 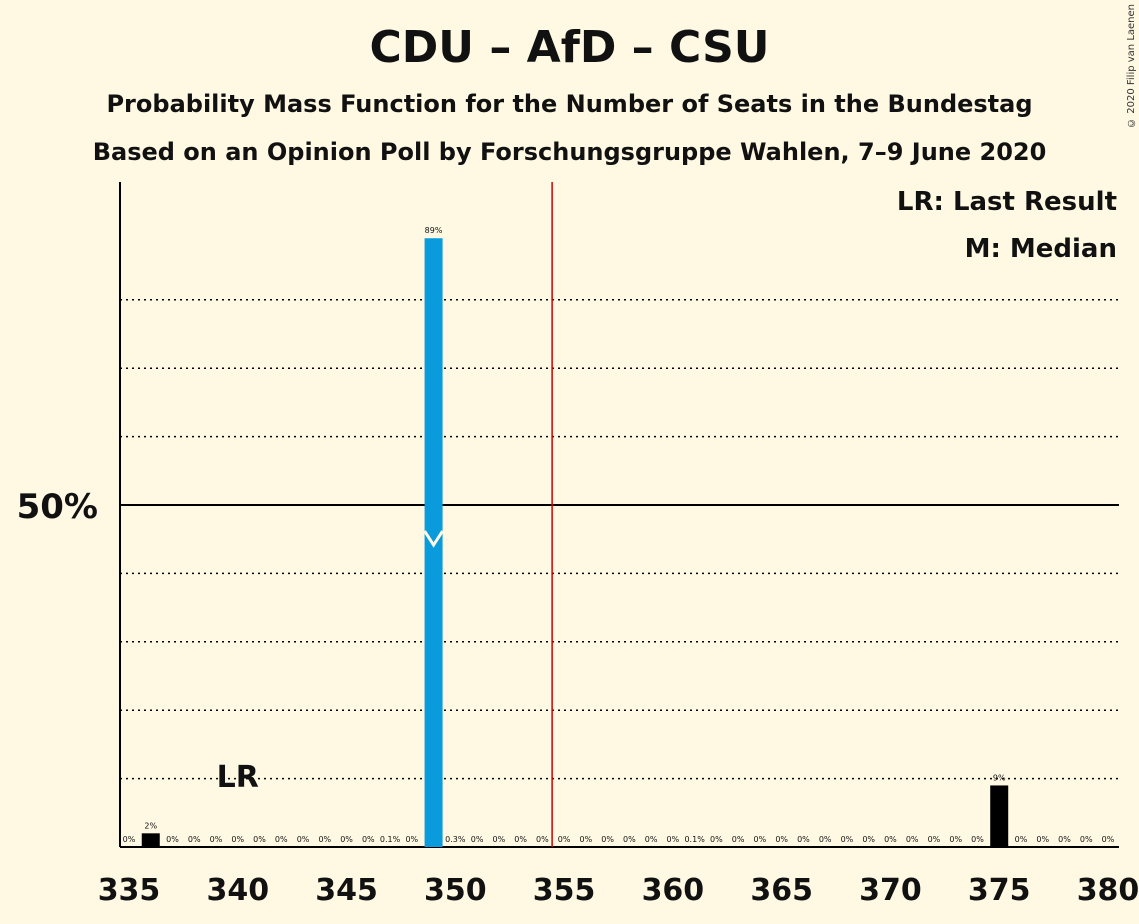 I want to click on bar-label-347: 0.1%, so click(x=390, y=839).